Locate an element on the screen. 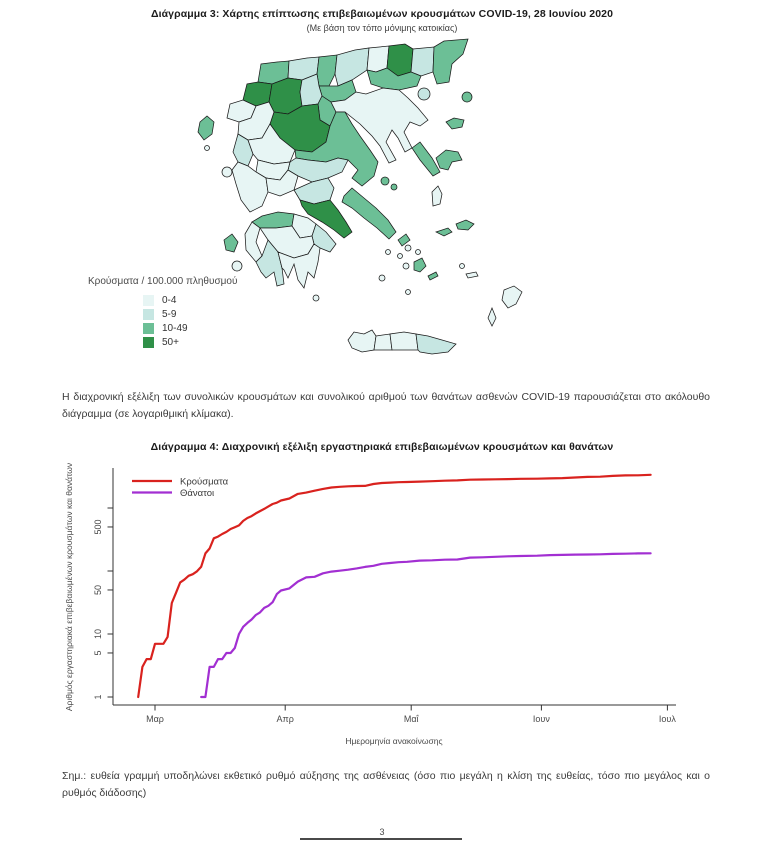 The height and width of the screenshot is (841, 764). chart-x-axis-title: Ημερομηνία ανακοίνωσης is located at coordinates (393, 741).